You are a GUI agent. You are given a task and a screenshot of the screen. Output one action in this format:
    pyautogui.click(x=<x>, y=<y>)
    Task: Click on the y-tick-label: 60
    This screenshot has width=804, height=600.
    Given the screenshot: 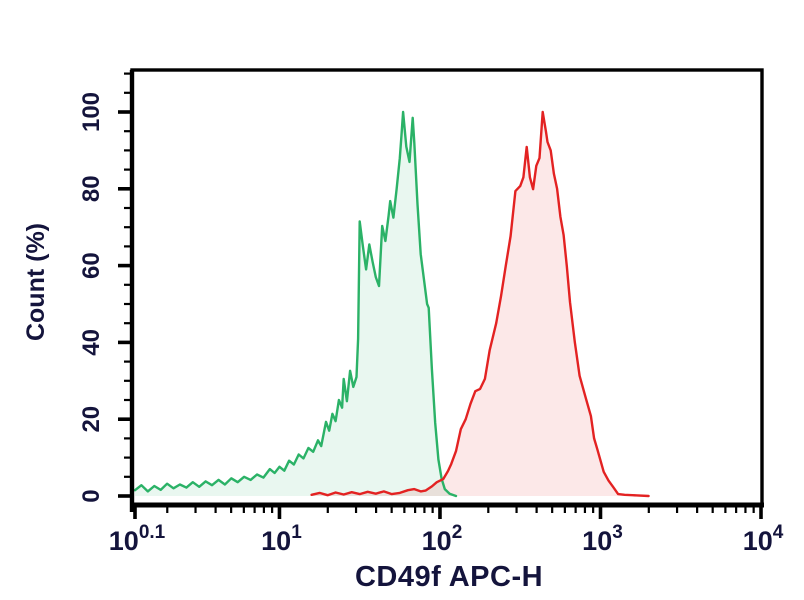 What is the action you would take?
    pyautogui.click(x=91, y=265)
    